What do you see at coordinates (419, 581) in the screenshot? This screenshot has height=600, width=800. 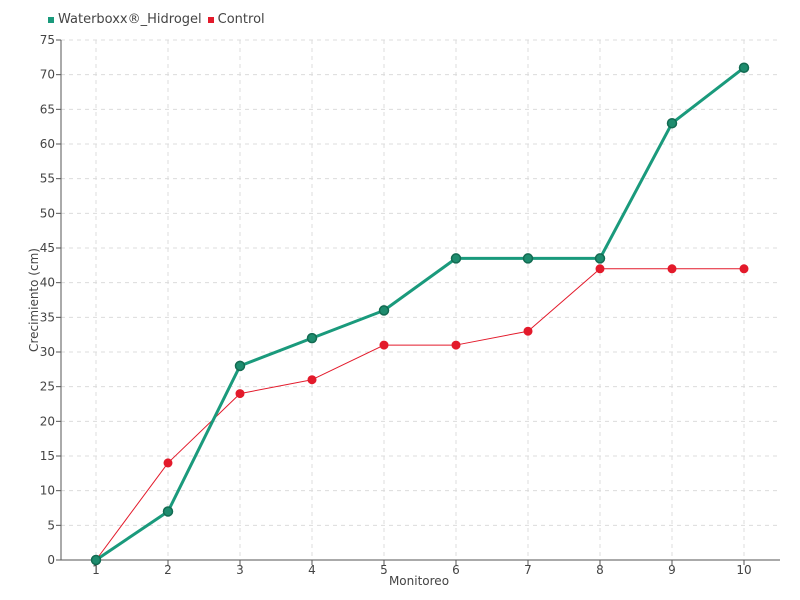 I see `x-axis-title: Monitoreo` at bounding box center [419, 581].